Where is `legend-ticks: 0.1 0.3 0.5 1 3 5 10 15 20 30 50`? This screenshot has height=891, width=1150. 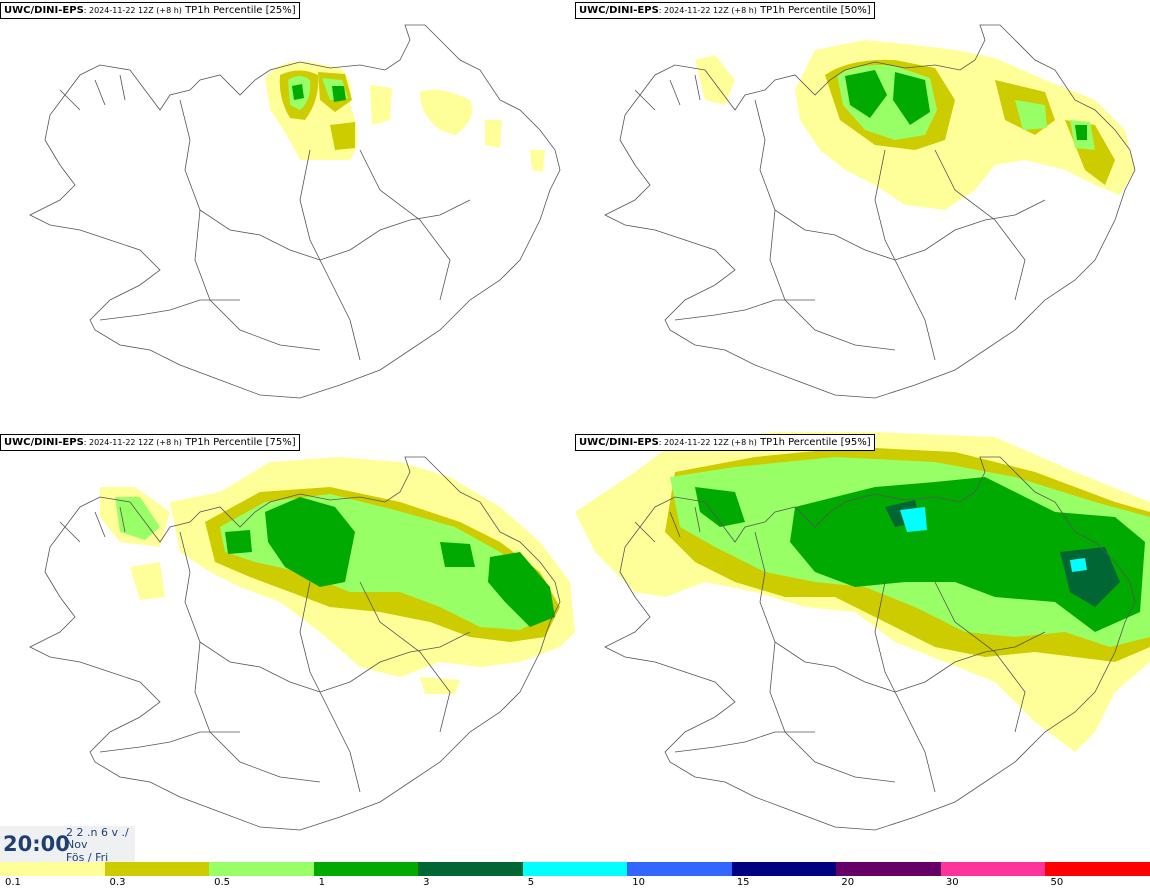
legend-ticks: 0.1 0.3 0.5 1 3 5 10 15 20 30 50 is located at coordinates (575, 883).